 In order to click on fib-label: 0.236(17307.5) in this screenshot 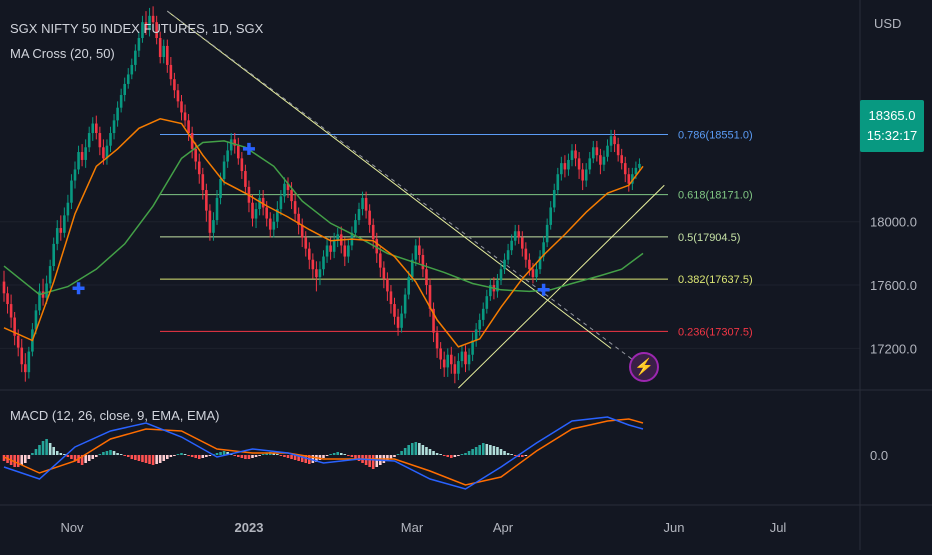, I will do `click(715, 332)`.